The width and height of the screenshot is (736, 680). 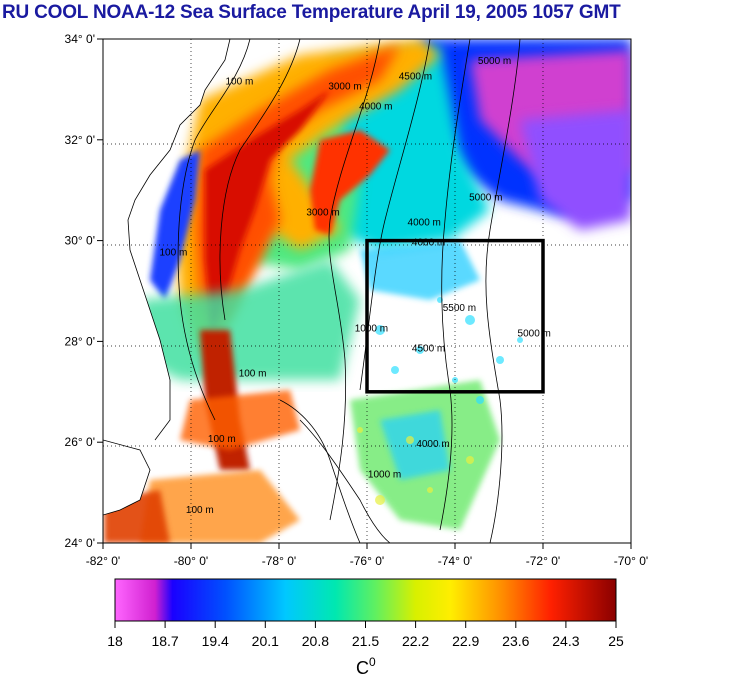 I want to click on lon-tick-label: -80° 0', so click(x=191, y=561).